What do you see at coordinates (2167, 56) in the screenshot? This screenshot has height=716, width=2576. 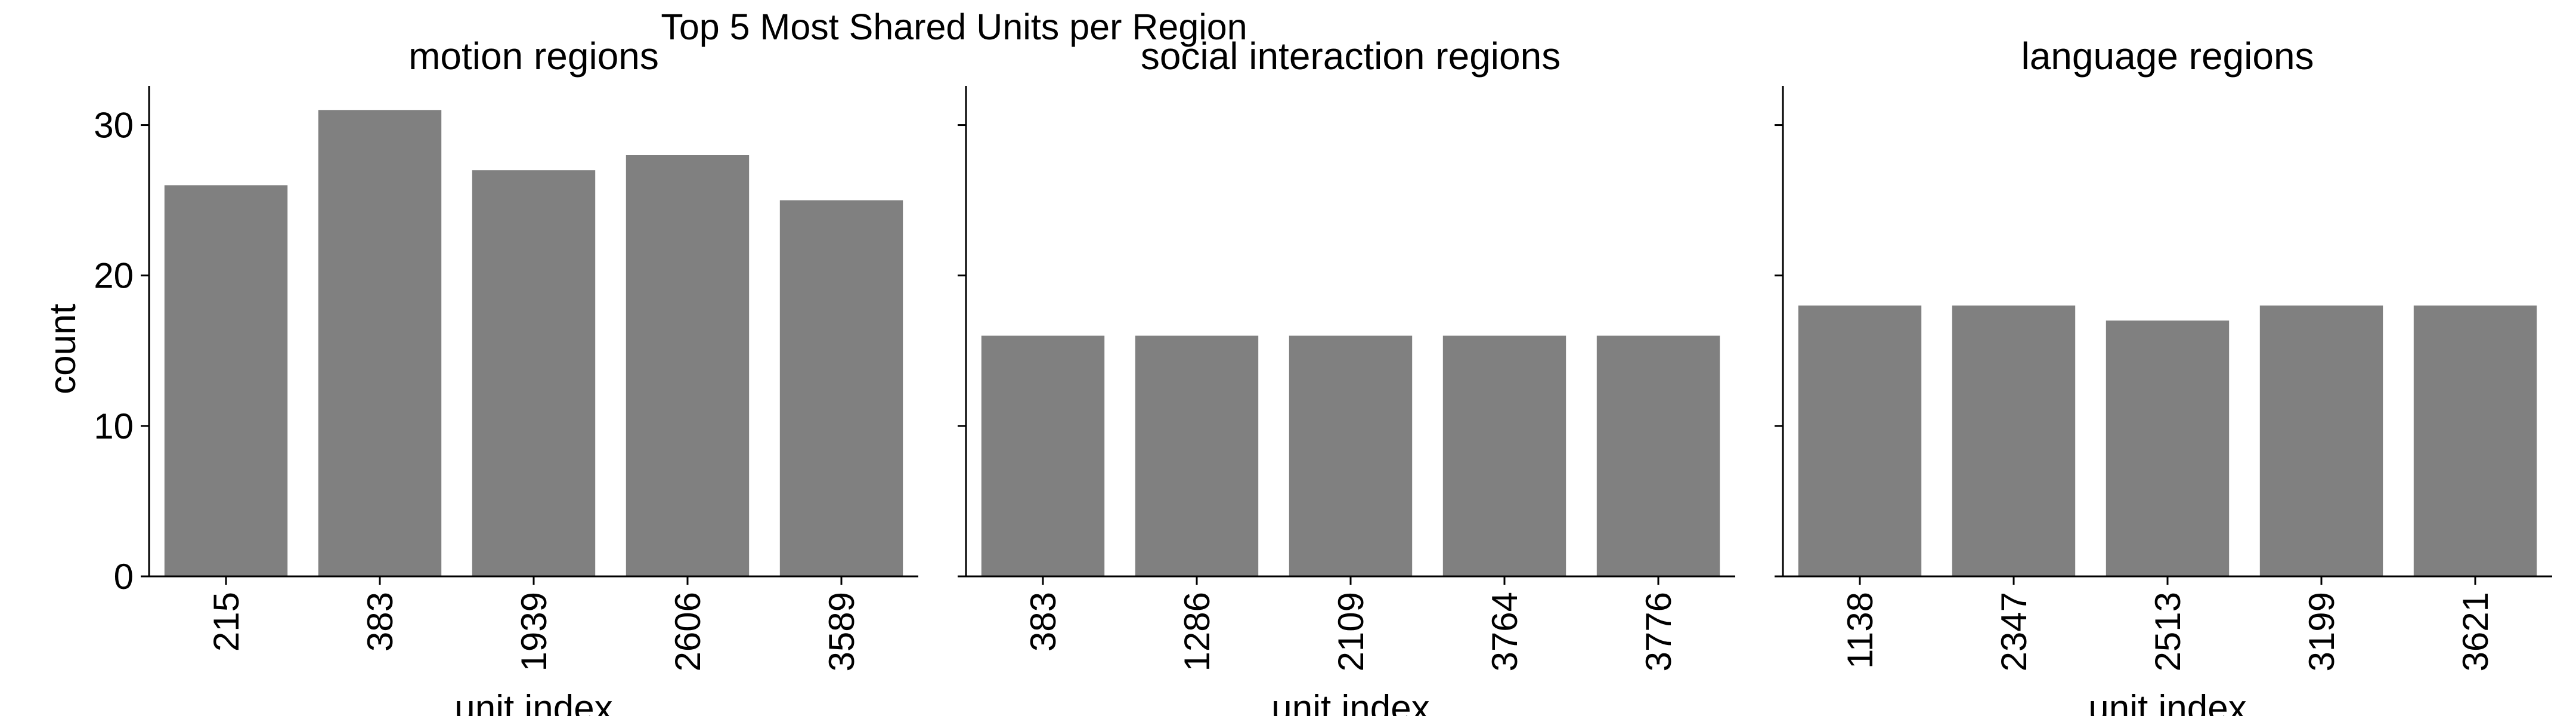 I see `panel-title: language regions` at bounding box center [2167, 56].